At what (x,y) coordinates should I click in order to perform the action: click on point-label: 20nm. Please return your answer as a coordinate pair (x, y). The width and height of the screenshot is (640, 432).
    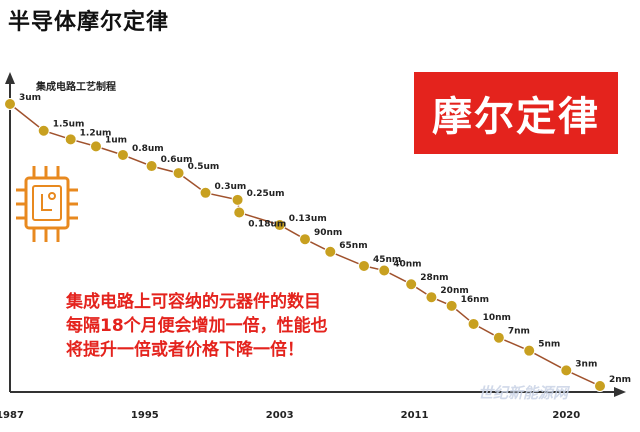
    Looking at the image, I should click on (454, 291).